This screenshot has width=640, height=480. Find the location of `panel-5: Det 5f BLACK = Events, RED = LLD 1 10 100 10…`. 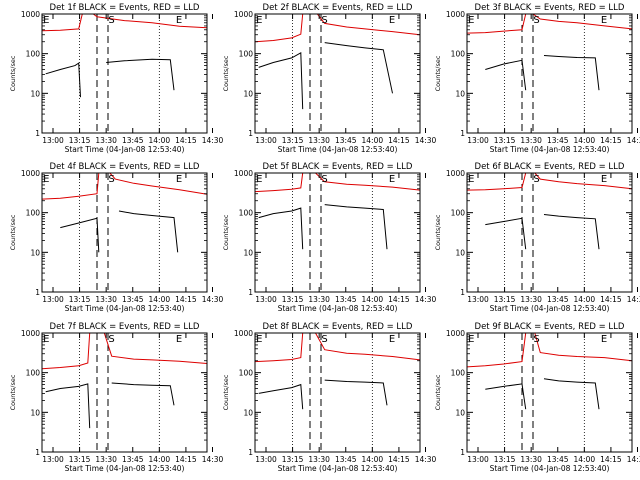

panel-5: Det 5f BLACK = Events, RED = LLD 1 10 100 10… is located at coordinates (329, 237).